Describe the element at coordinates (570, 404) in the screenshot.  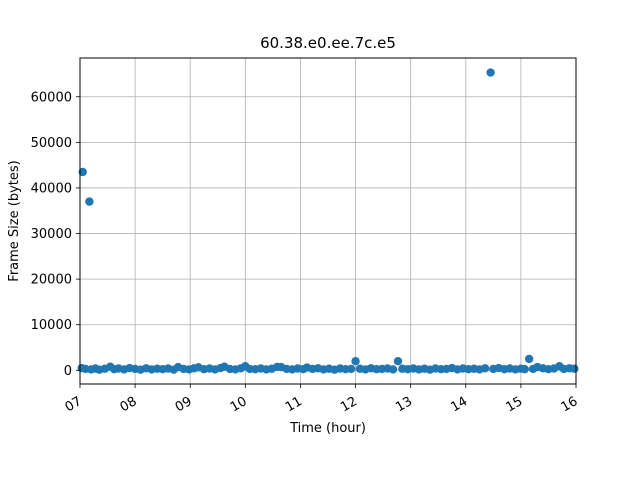
I see `x-tick-label: 16` at that location.